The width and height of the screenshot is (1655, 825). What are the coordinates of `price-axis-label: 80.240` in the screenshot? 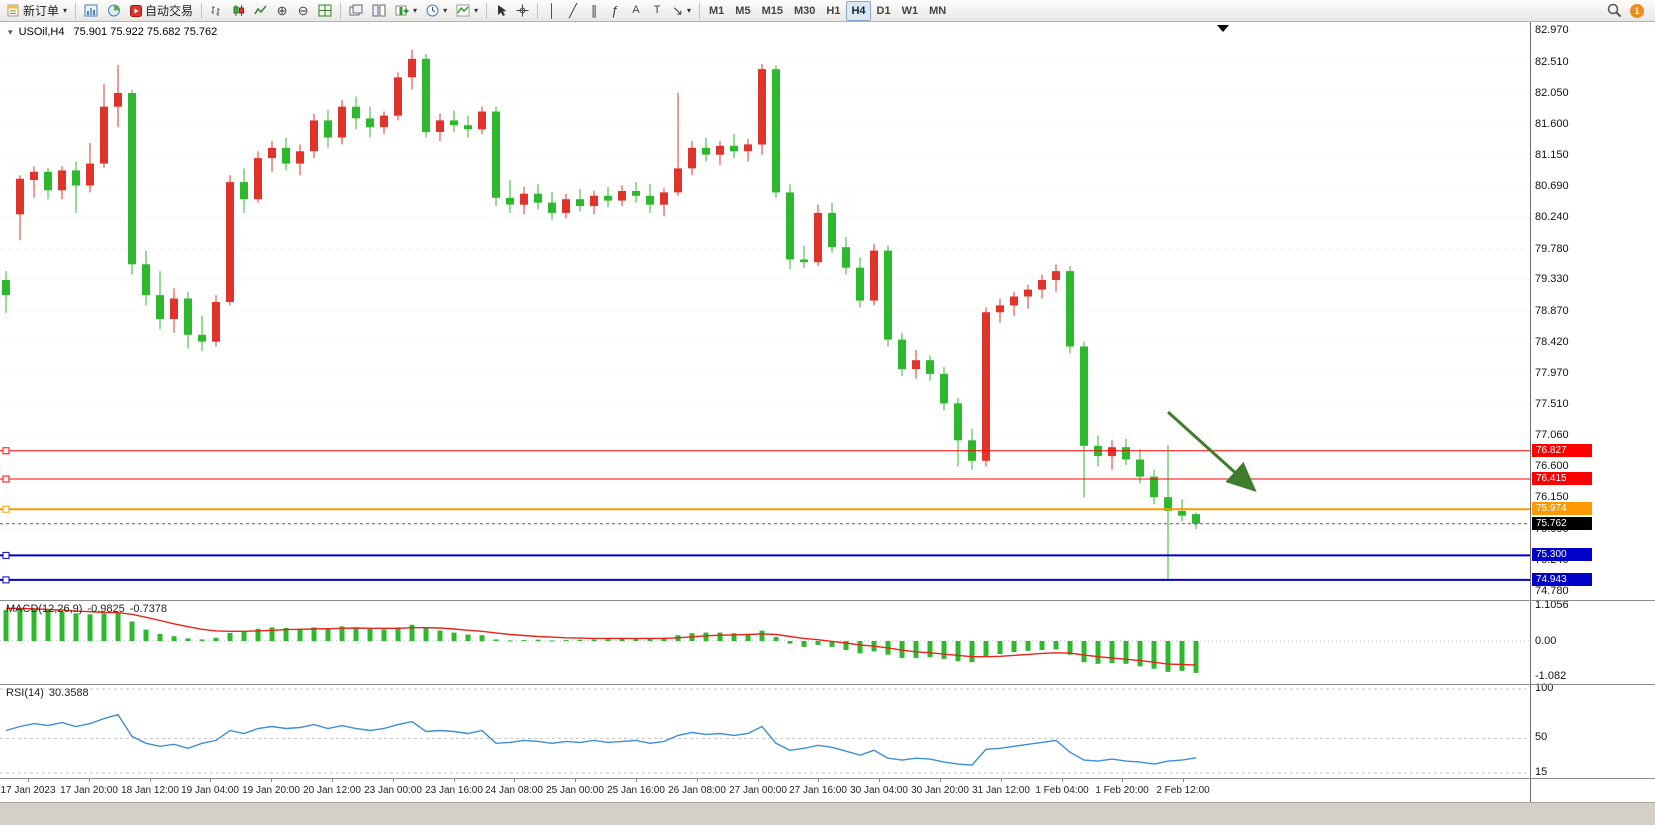 It's located at (1552, 217).